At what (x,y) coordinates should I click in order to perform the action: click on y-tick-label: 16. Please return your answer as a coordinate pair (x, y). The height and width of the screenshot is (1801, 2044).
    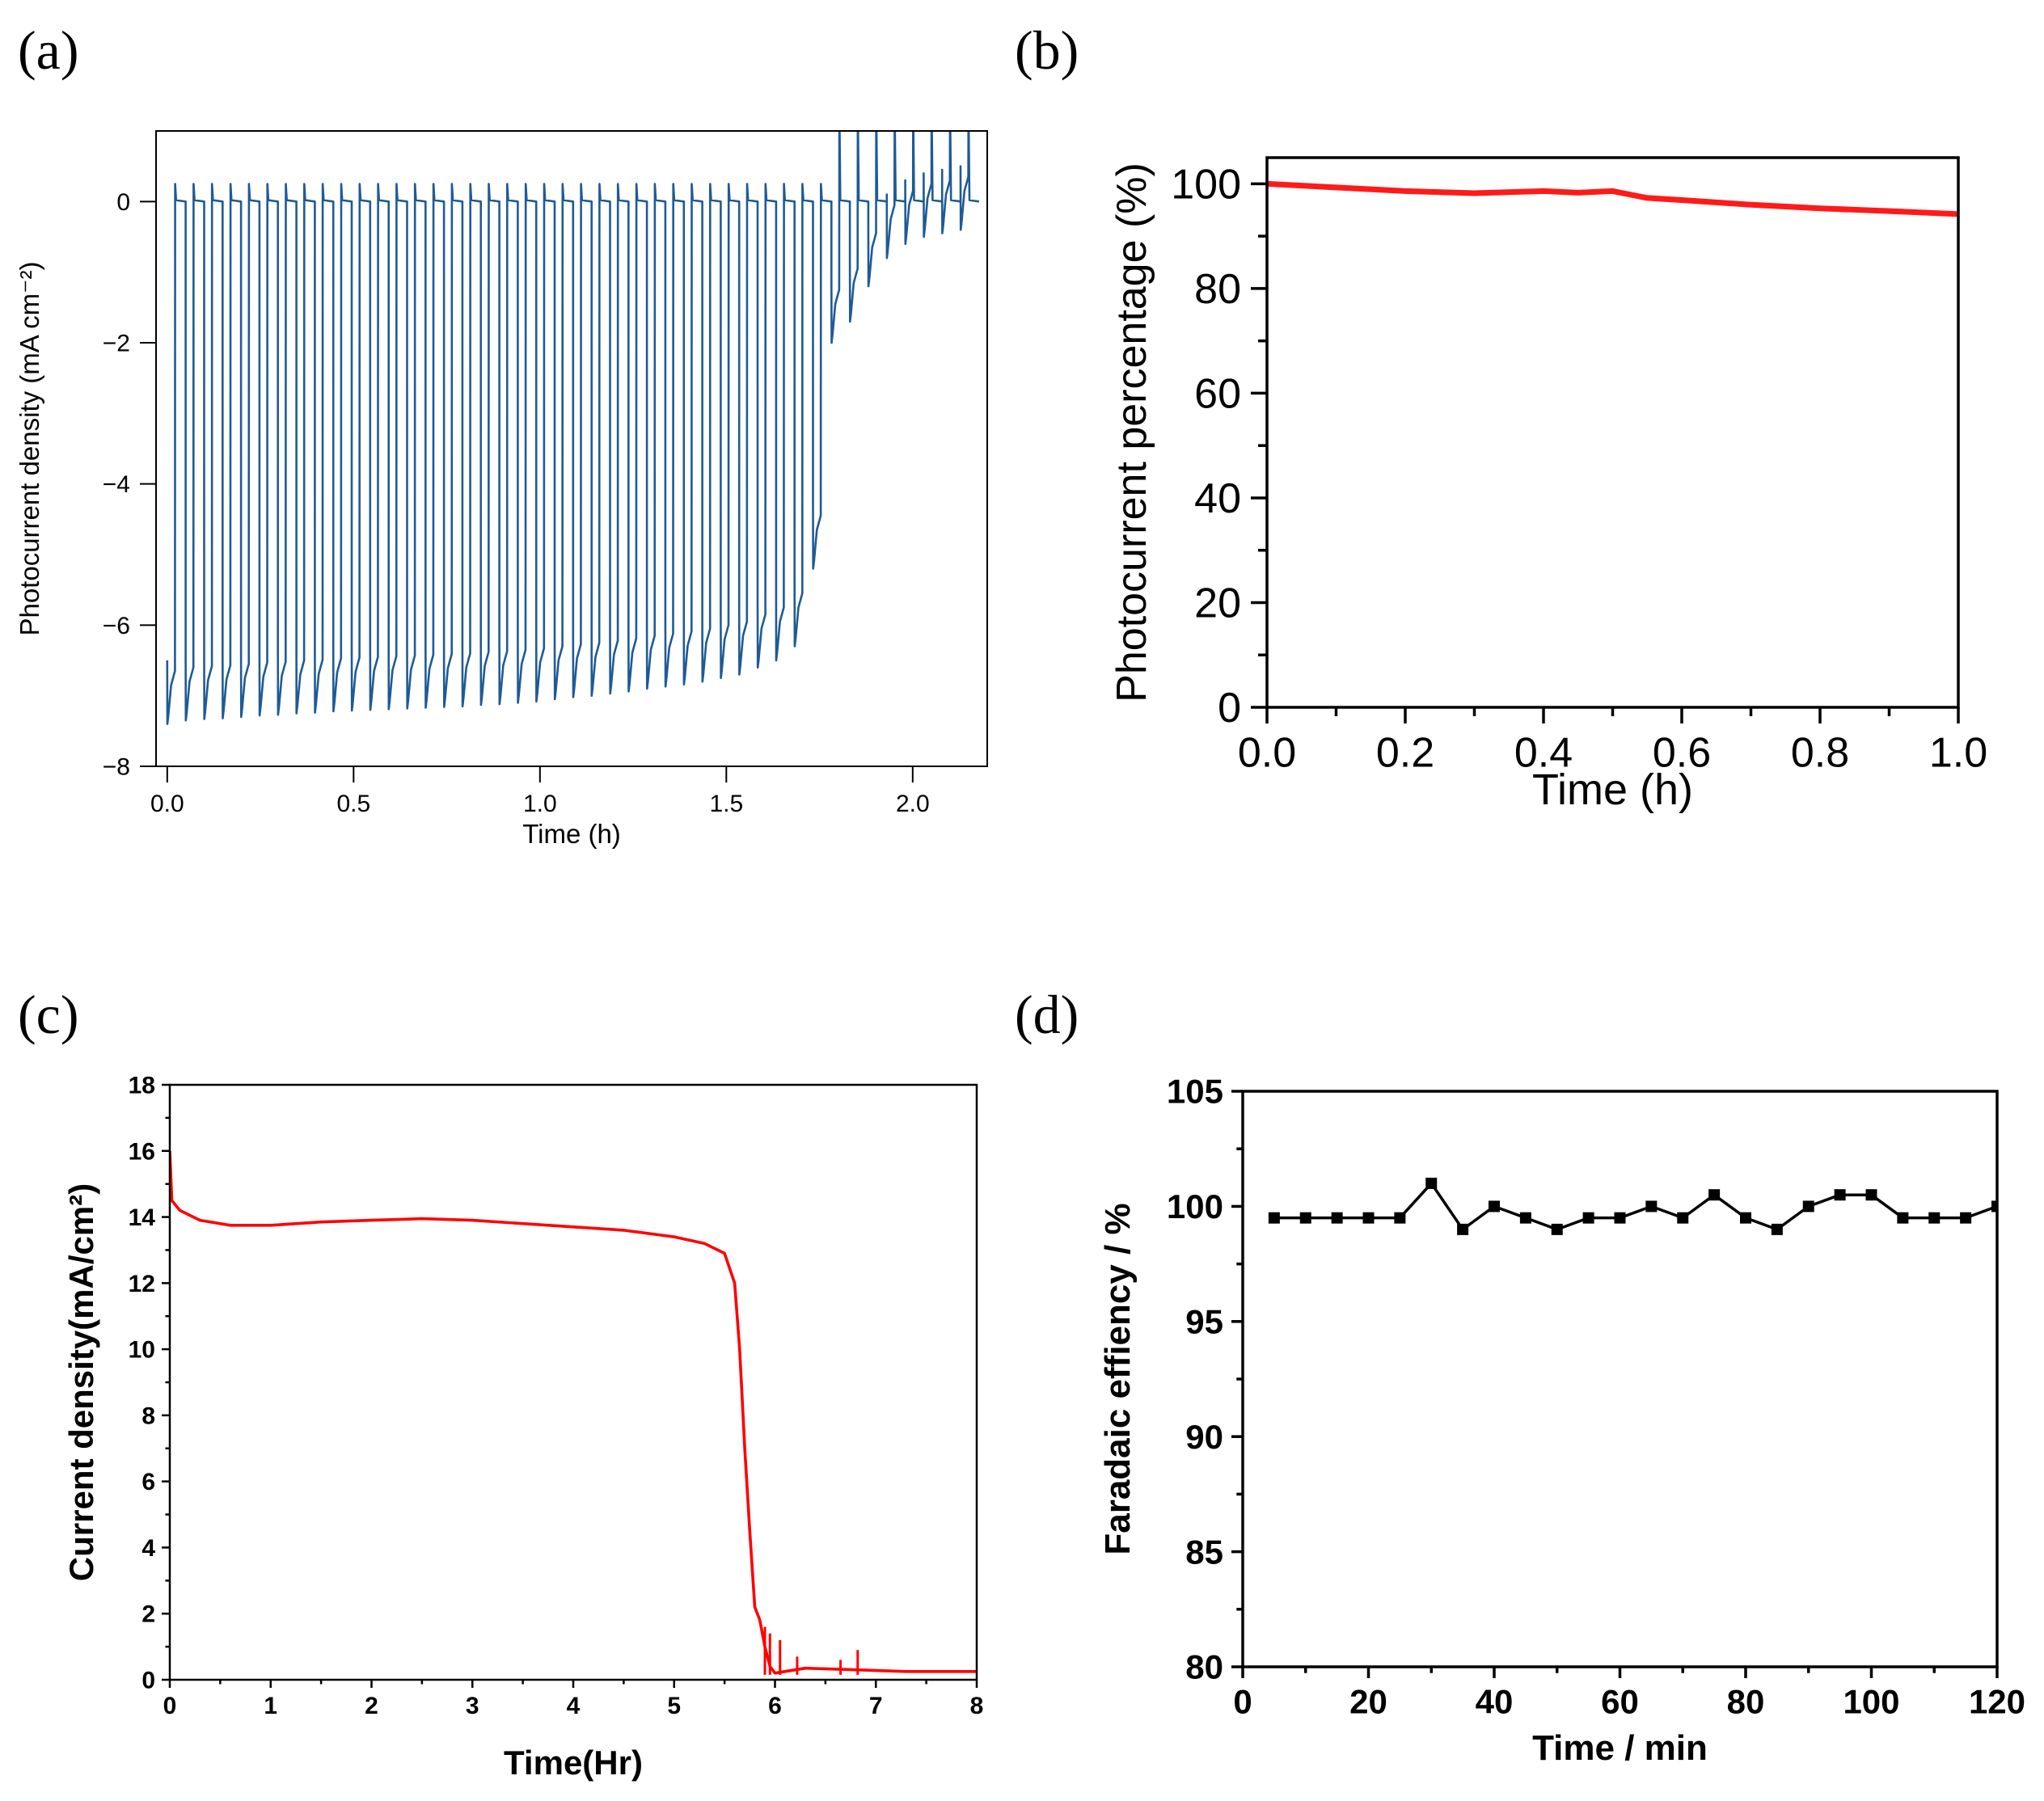
    Looking at the image, I should click on (142, 1152).